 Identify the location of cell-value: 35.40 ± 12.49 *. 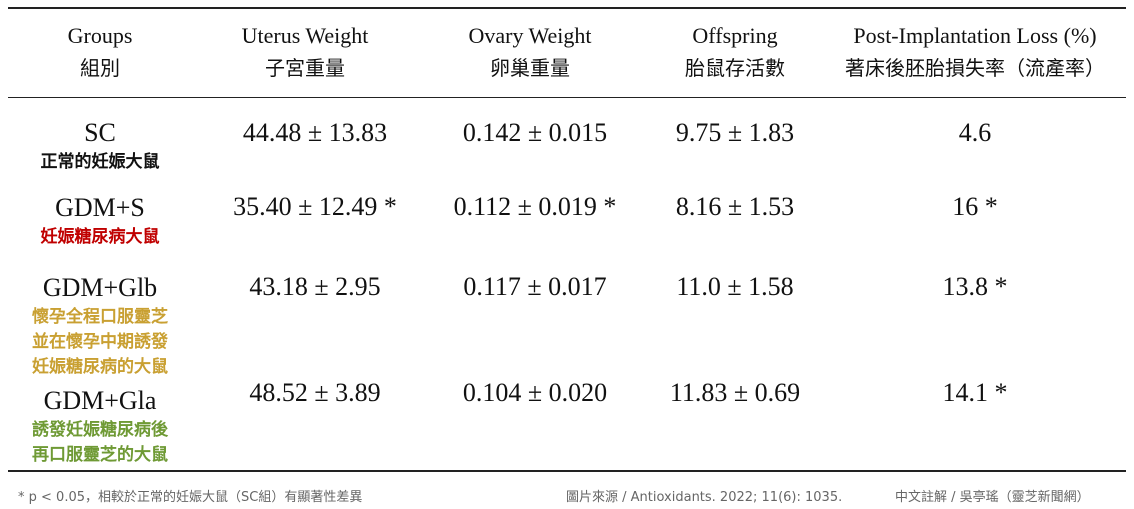
(315, 206).